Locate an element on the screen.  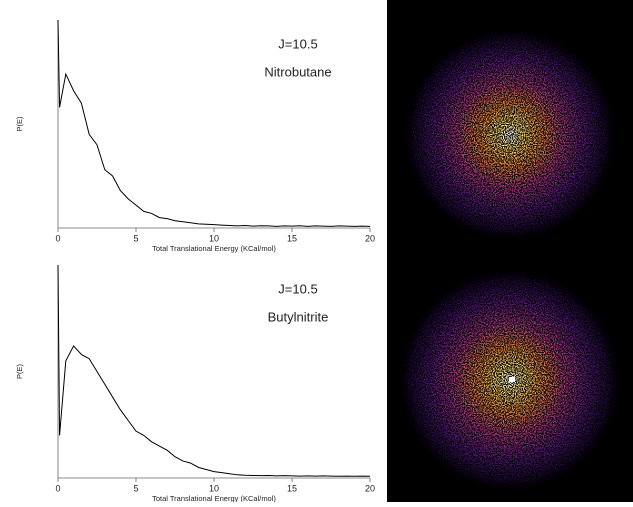
ion-image is located at coordinates (510, 135).